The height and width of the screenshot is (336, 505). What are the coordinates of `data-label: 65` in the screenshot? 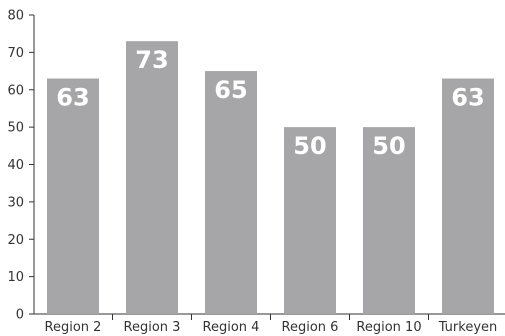 It's located at (230, 90).